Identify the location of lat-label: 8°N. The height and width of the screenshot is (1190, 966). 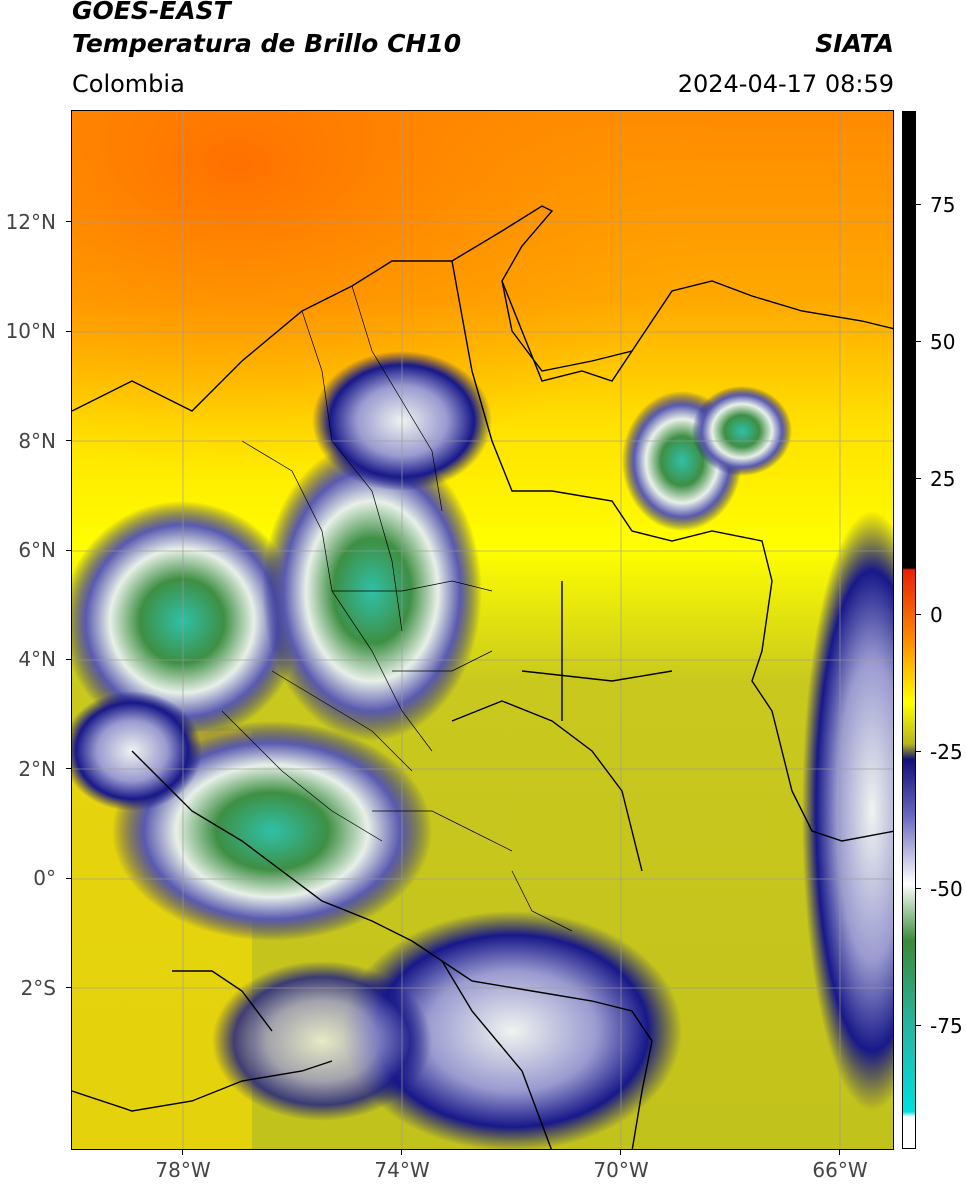
(37, 441).